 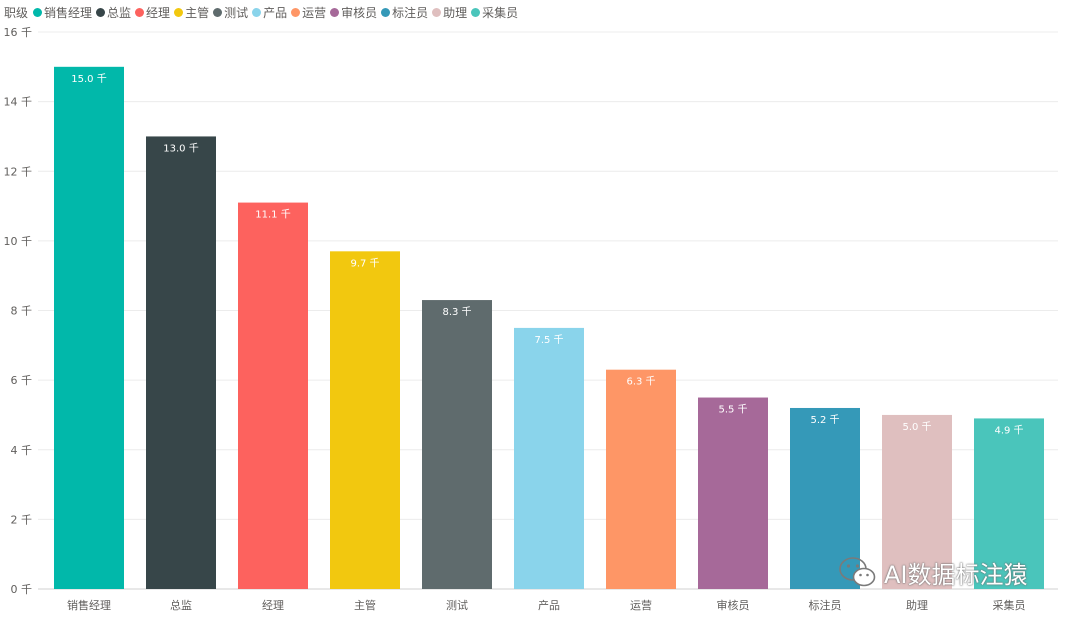 What do you see at coordinates (548, 340) in the screenshot?
I see `data-label: 7.5 千` at bounding box center [548, 340].